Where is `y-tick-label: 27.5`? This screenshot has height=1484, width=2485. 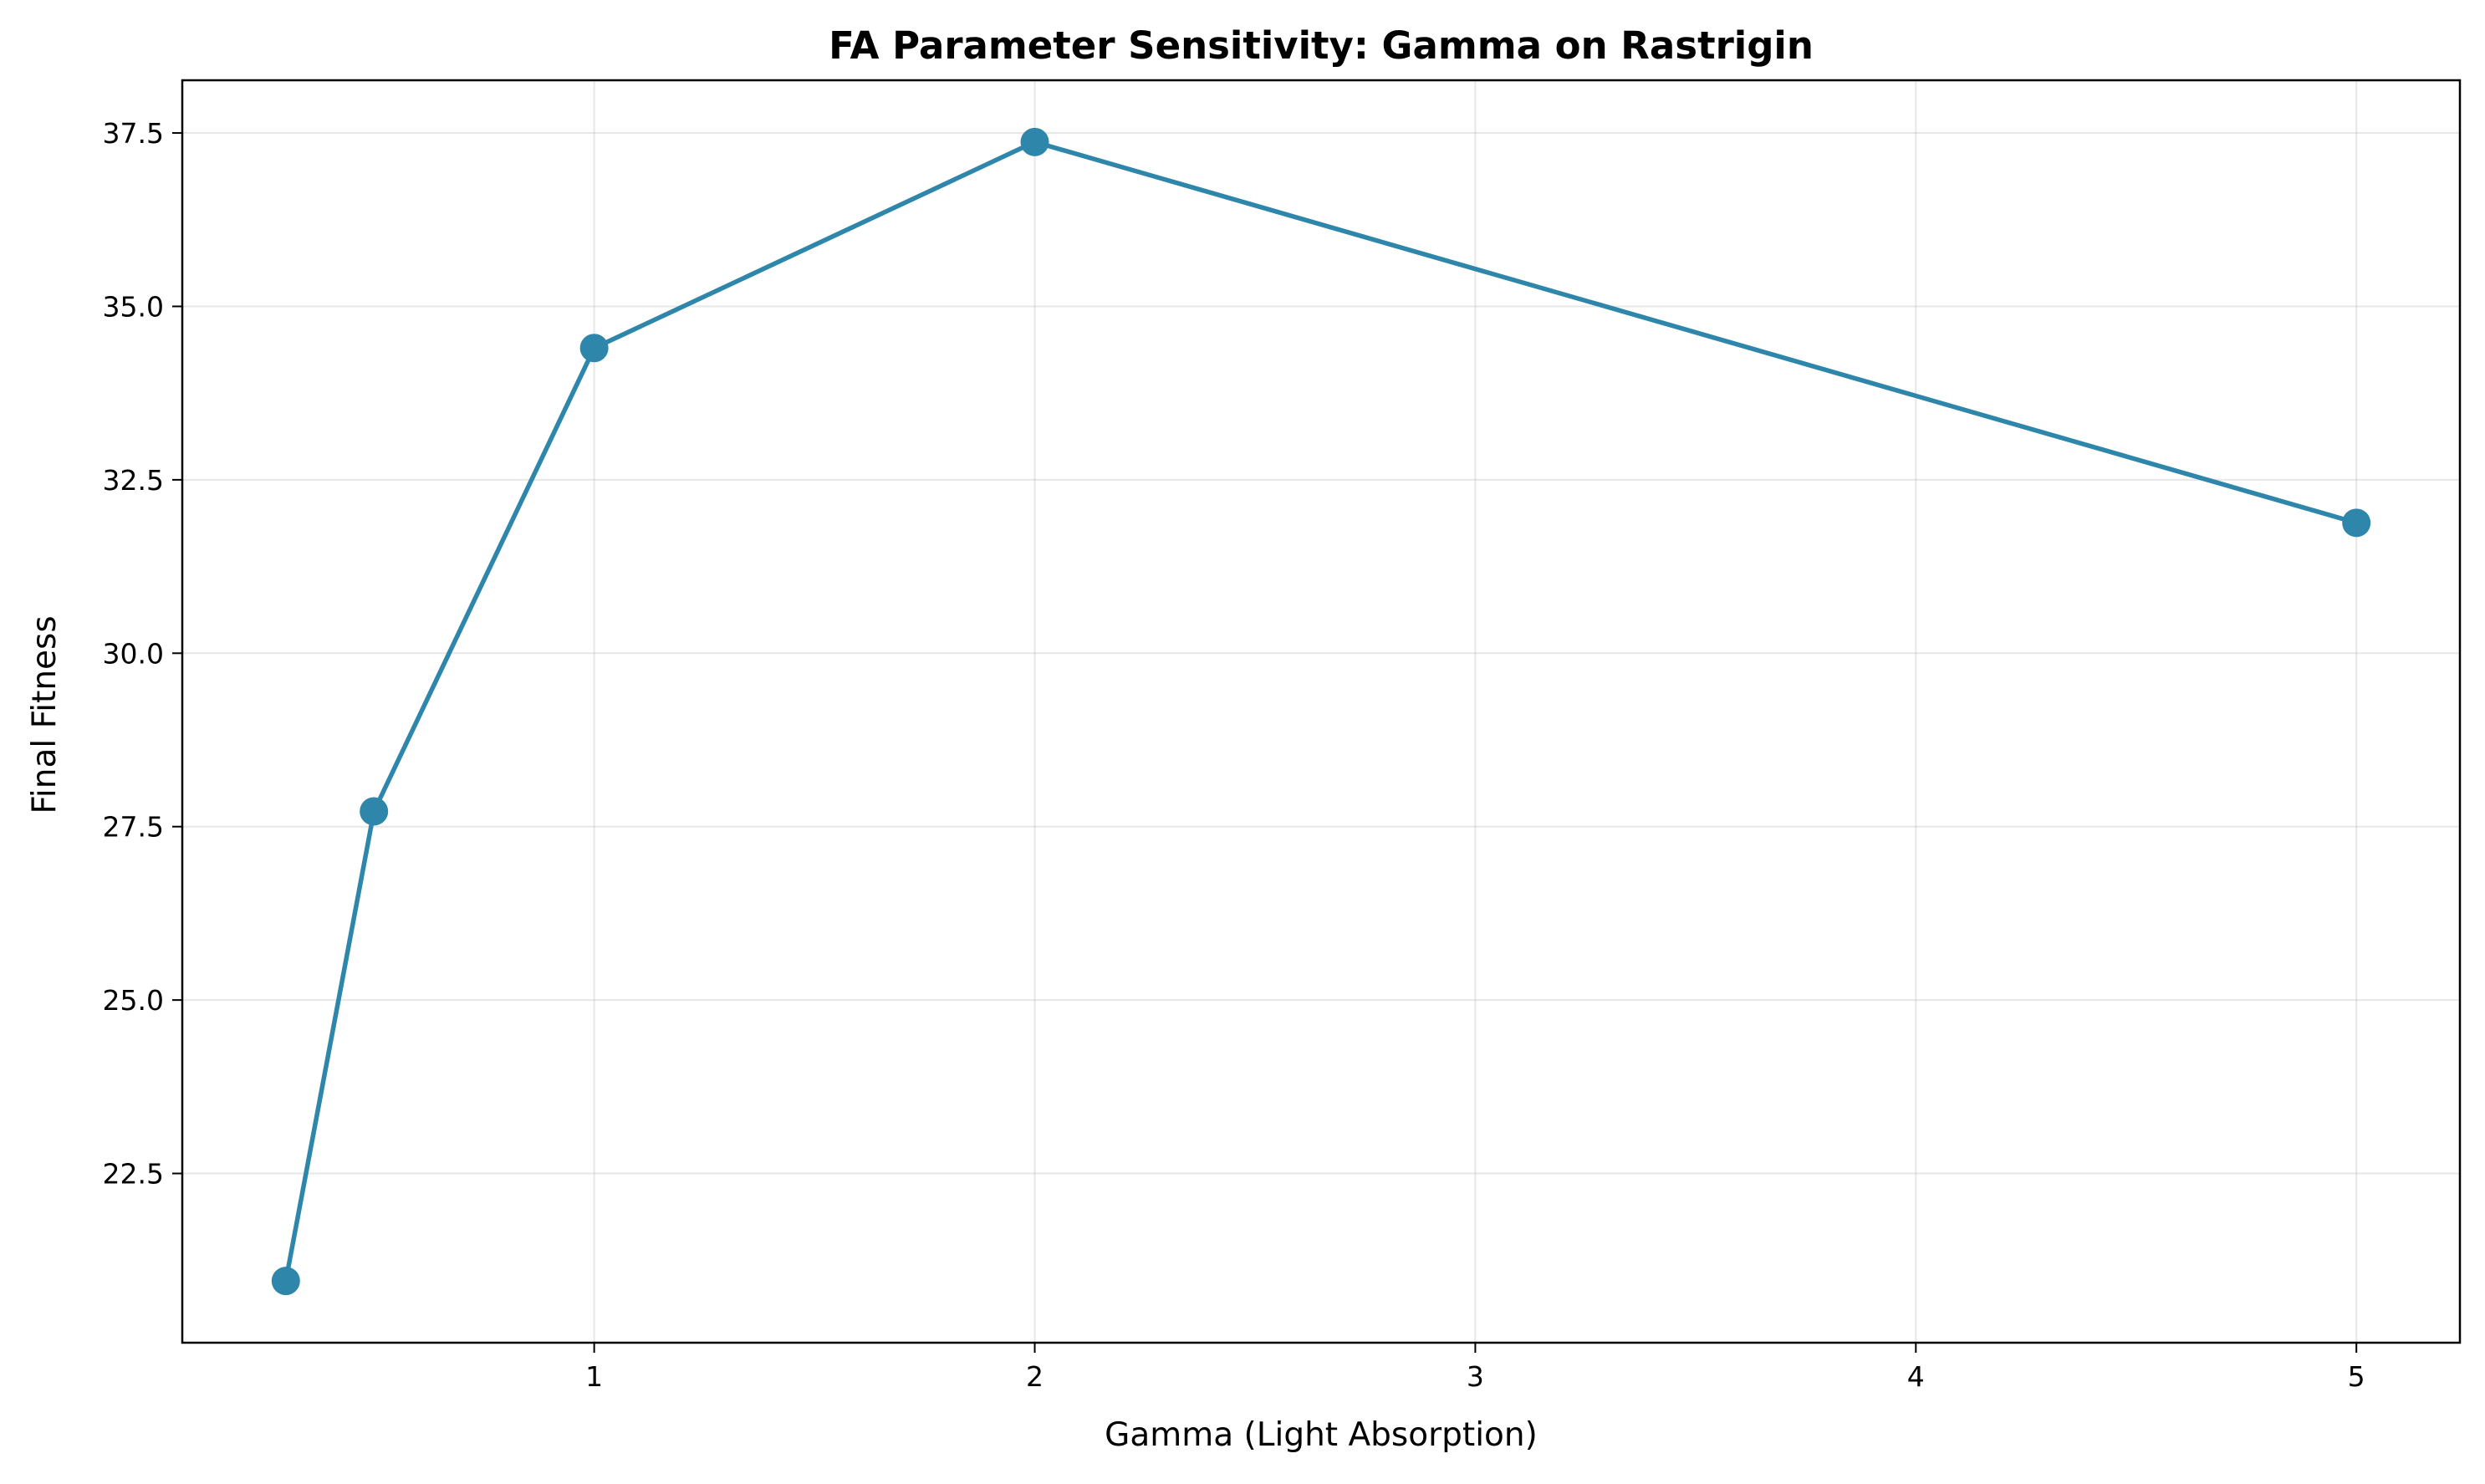
y-tick-label: 27.5 is located at coordinates (133, 827).